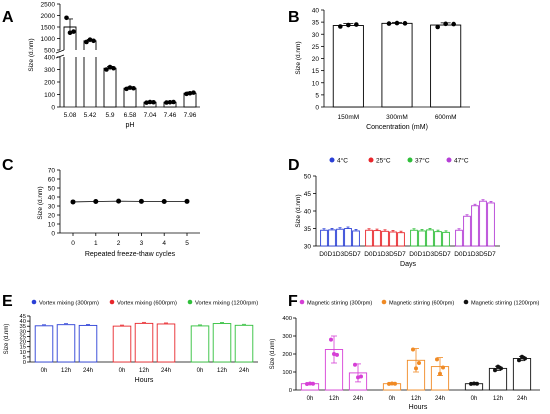 The height and width of the screenshot is (414, 550). I want to click on x-tick-label: 24h, so click(440, 399).